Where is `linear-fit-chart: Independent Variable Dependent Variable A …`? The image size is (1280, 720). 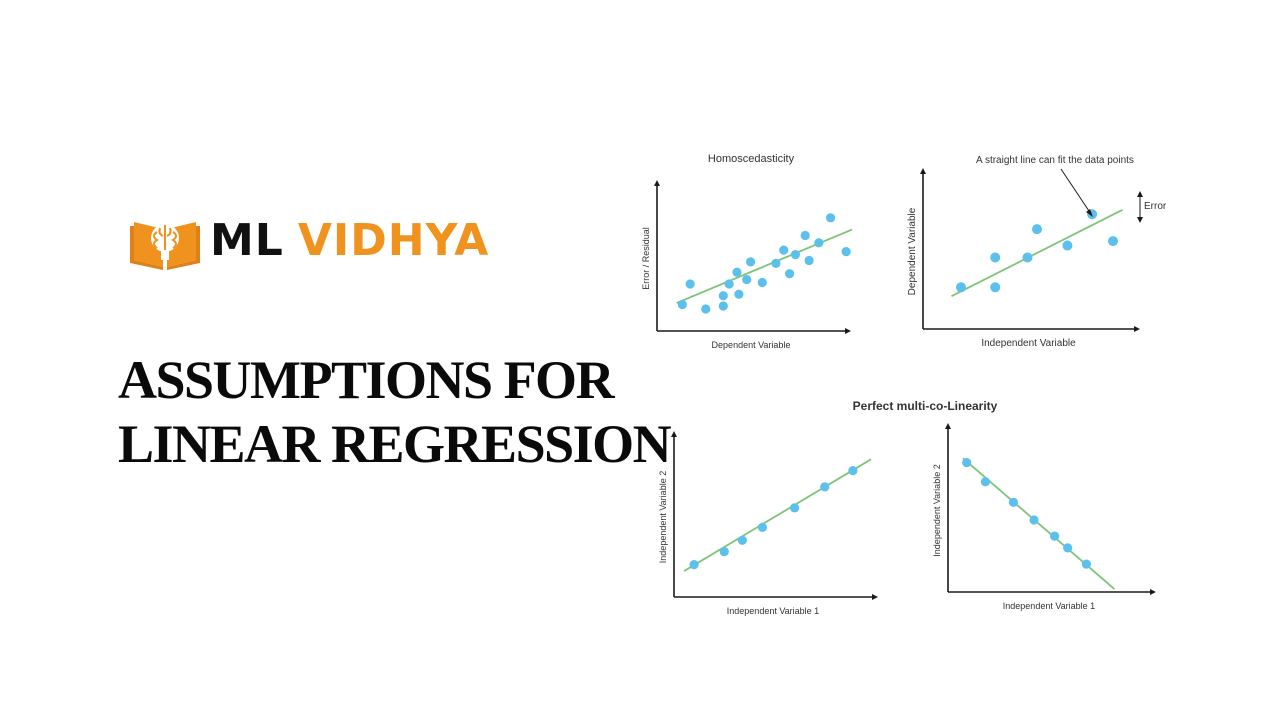 linear-fit-chart: Independent Variable Dependent Variable A … is located at coordinates (1034, 247).